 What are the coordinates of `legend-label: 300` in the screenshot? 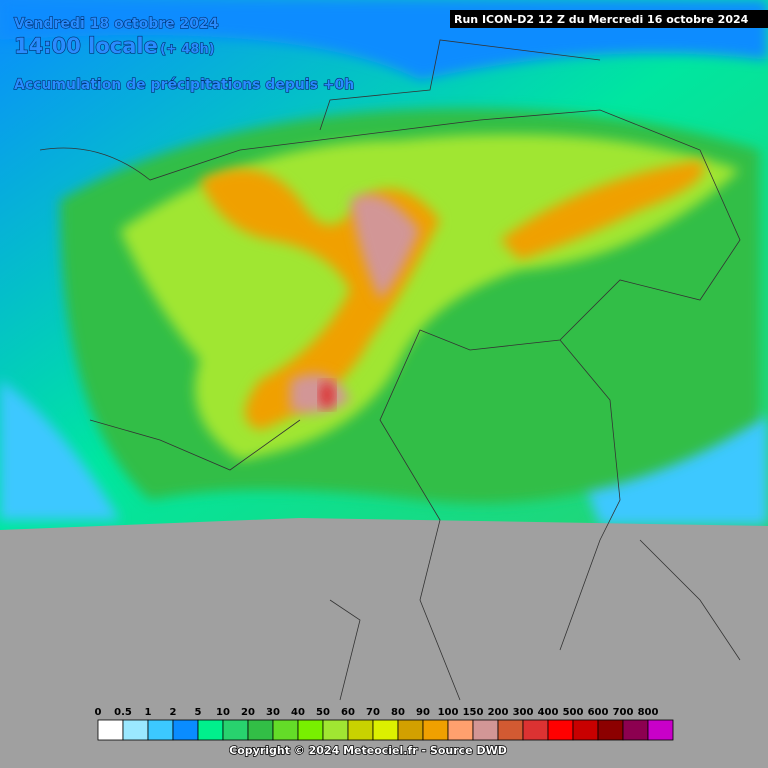 It's located at (523, 712).